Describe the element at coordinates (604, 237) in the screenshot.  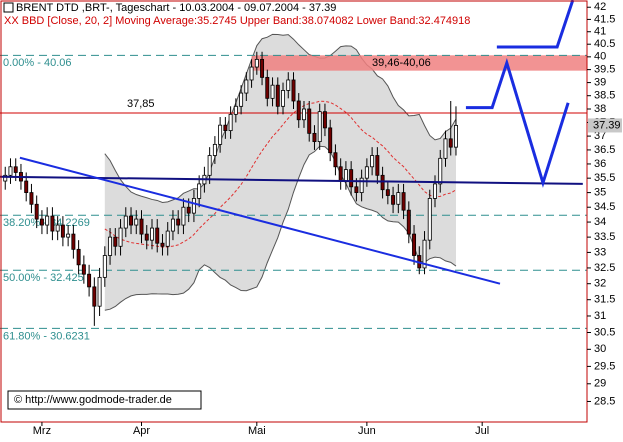
I see `y-tick-label: 33.5` at that location.